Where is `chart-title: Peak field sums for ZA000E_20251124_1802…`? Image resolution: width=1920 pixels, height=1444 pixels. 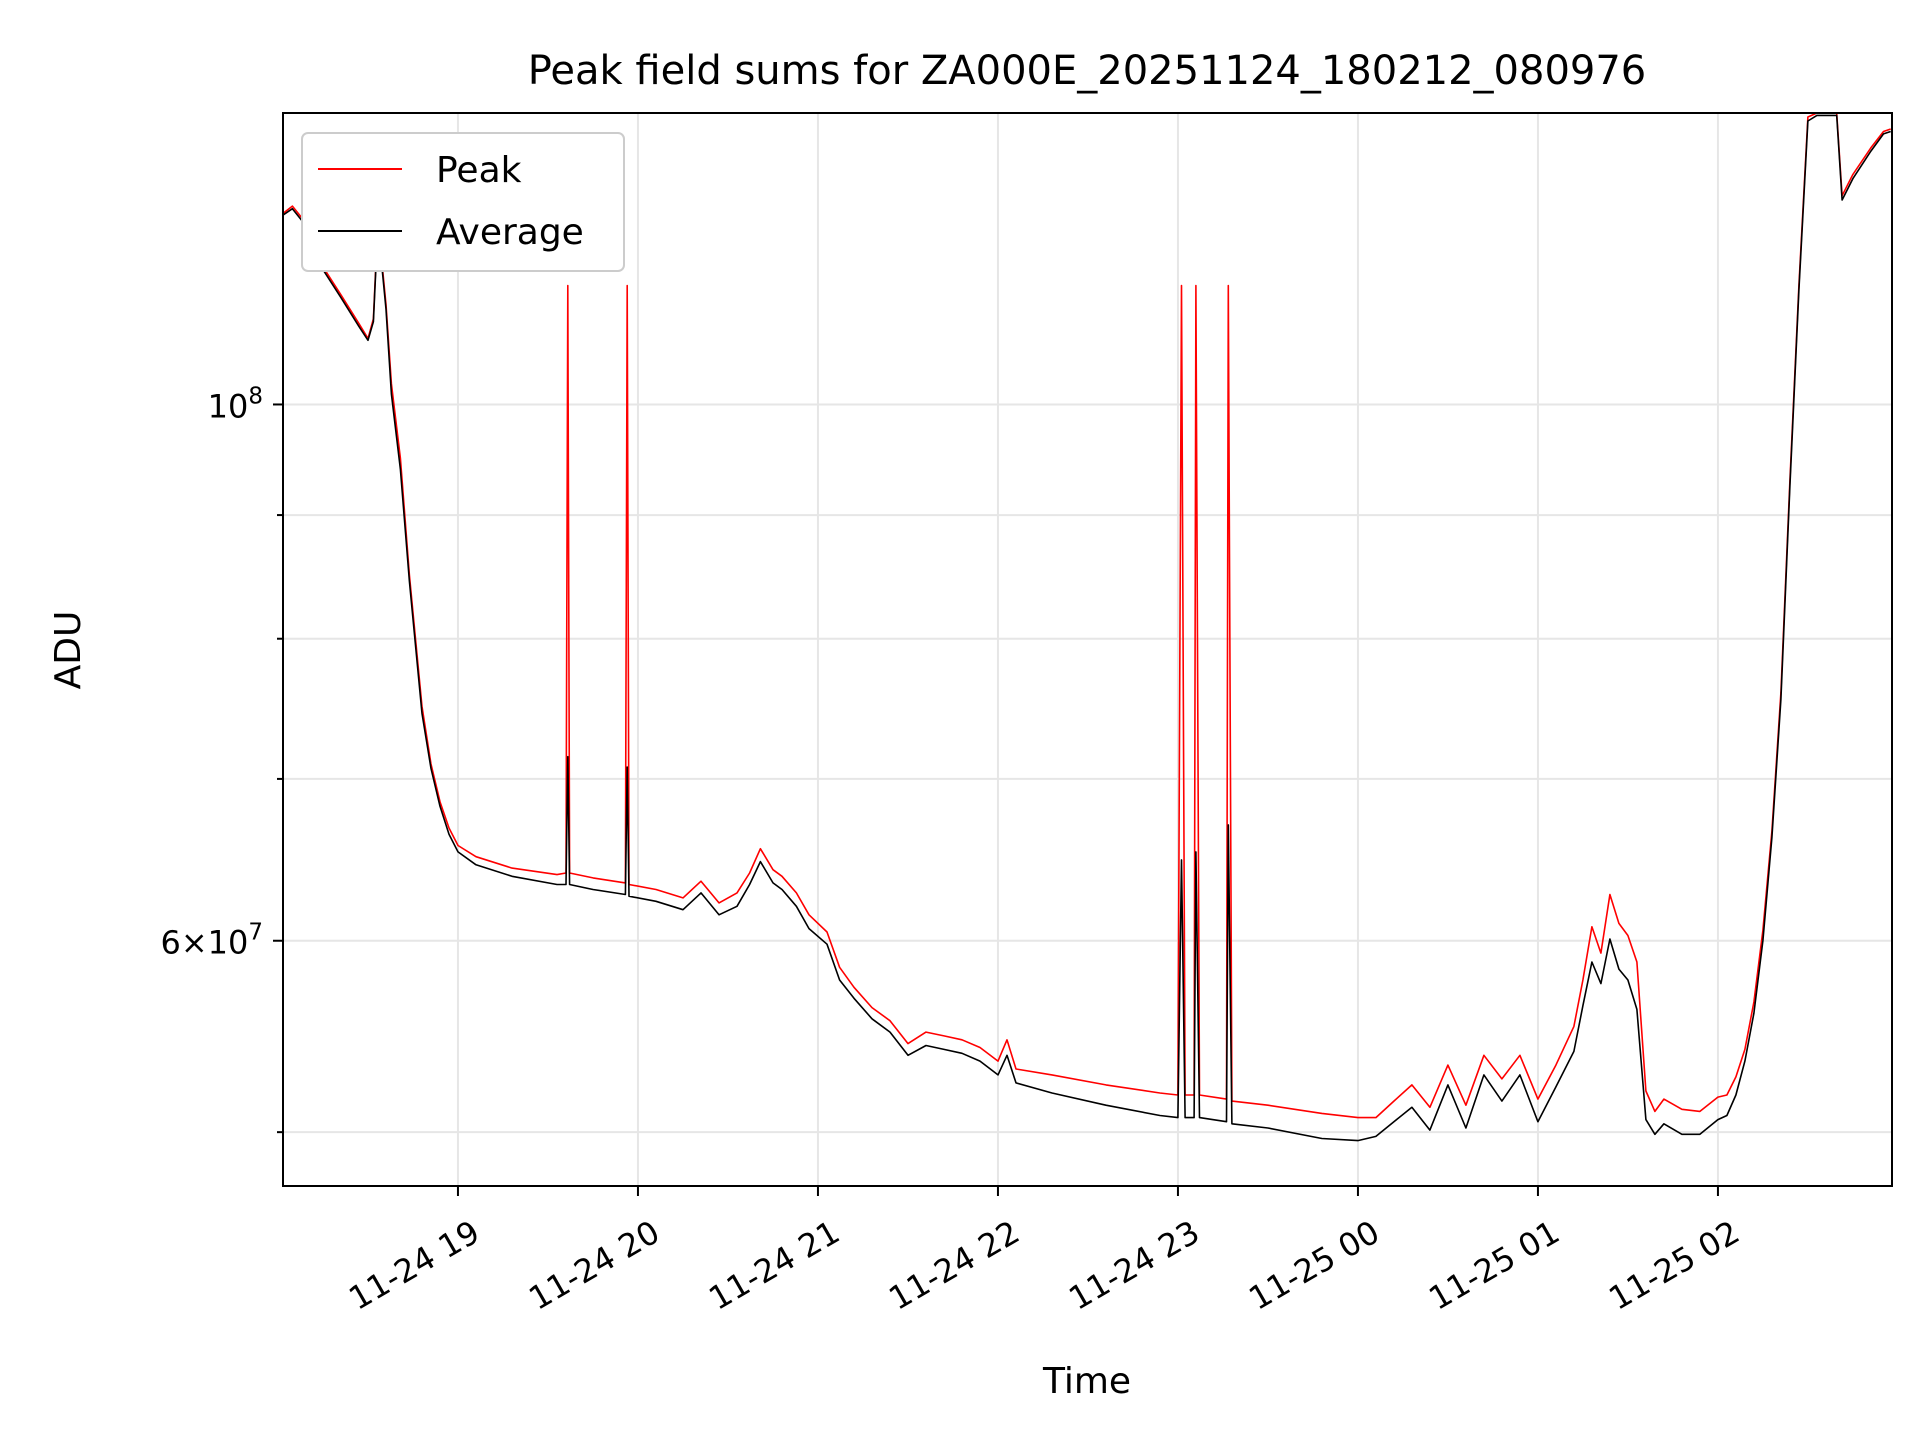
chart-title: Peak field sums for ZA000E_20251124_1802… is located at coordinates (1087, 71).